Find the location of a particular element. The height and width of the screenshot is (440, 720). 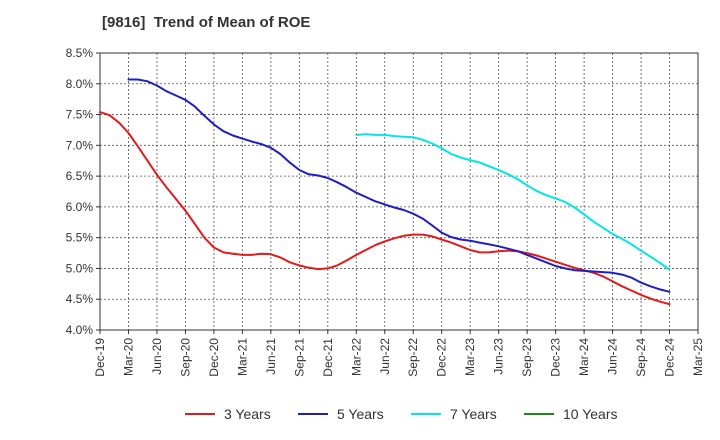

x-tick-label: Dec-19 is located at coordinates (100, 357).